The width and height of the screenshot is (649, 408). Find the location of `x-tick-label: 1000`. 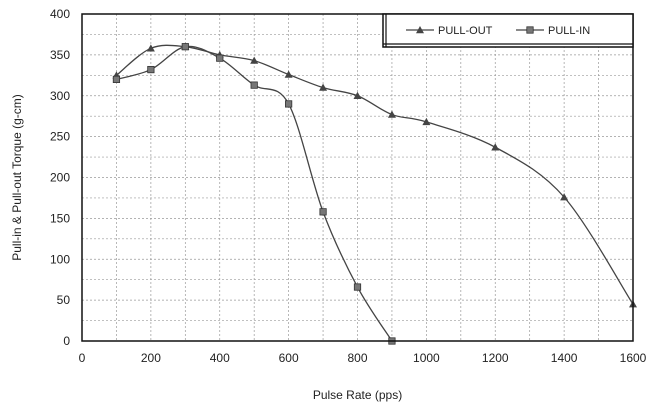

x-tick-label: 1000 is located at coordinates (426, 358).